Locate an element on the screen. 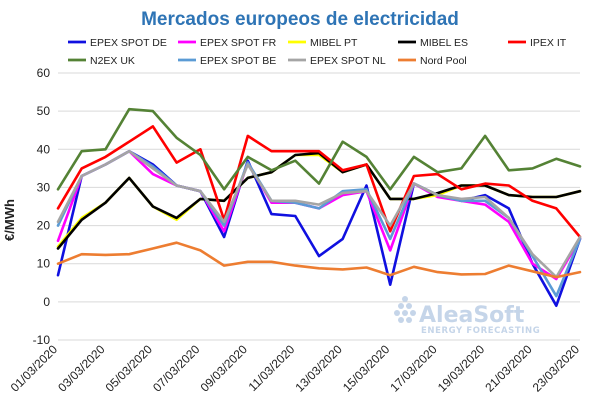  legend-item: MIBEL ES is located at coordinates (433, 43).